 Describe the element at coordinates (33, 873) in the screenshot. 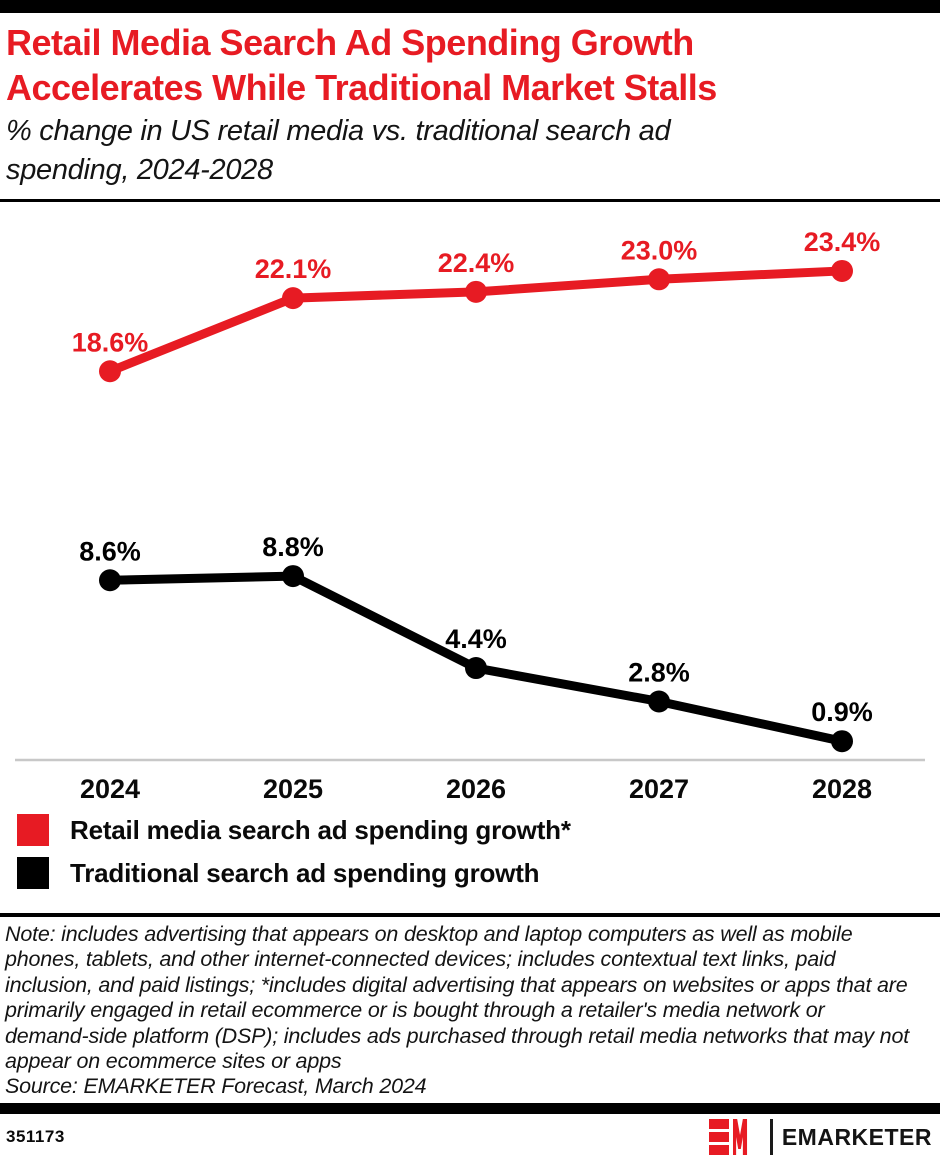

I see `legend-swatch-black` at that location.